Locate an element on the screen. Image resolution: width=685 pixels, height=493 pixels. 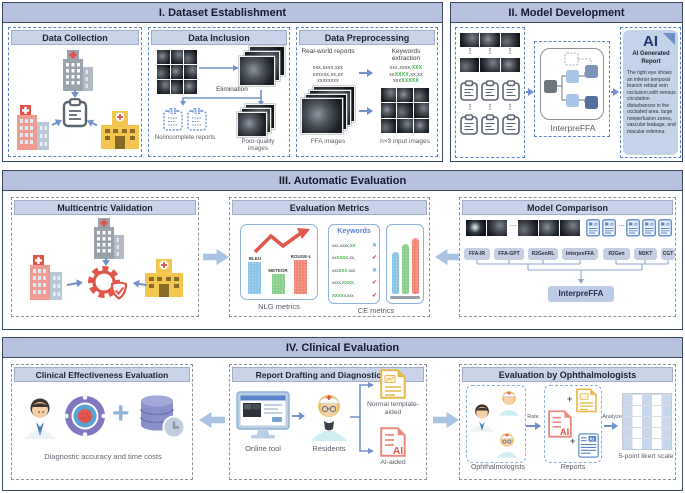
residents-label: Residents is located at coordinates (329, 448).